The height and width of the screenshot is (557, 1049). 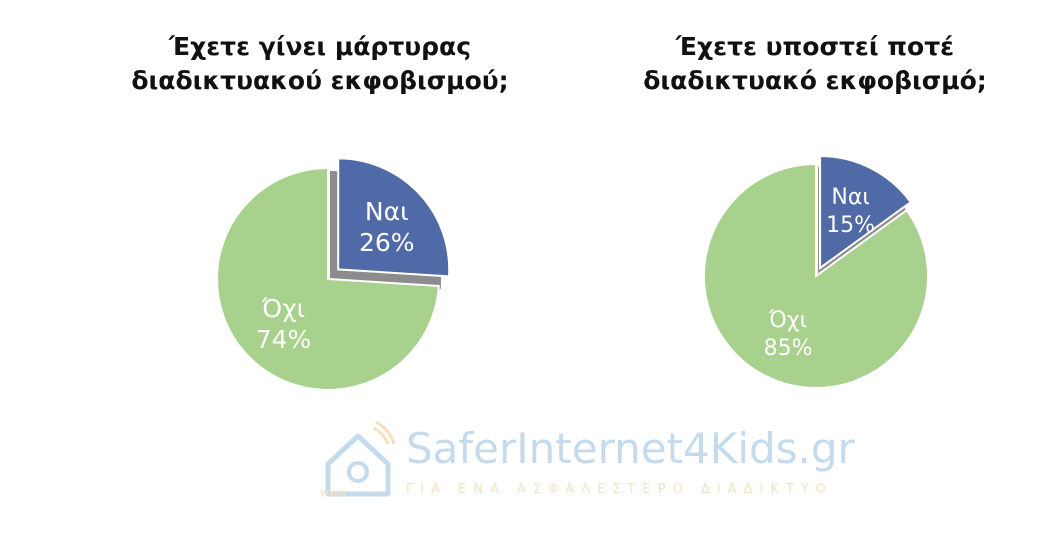 I want to click on chart-2-title-line-2: διαδικτυακό εκφοβισμό;, so click(x=815, y=80).